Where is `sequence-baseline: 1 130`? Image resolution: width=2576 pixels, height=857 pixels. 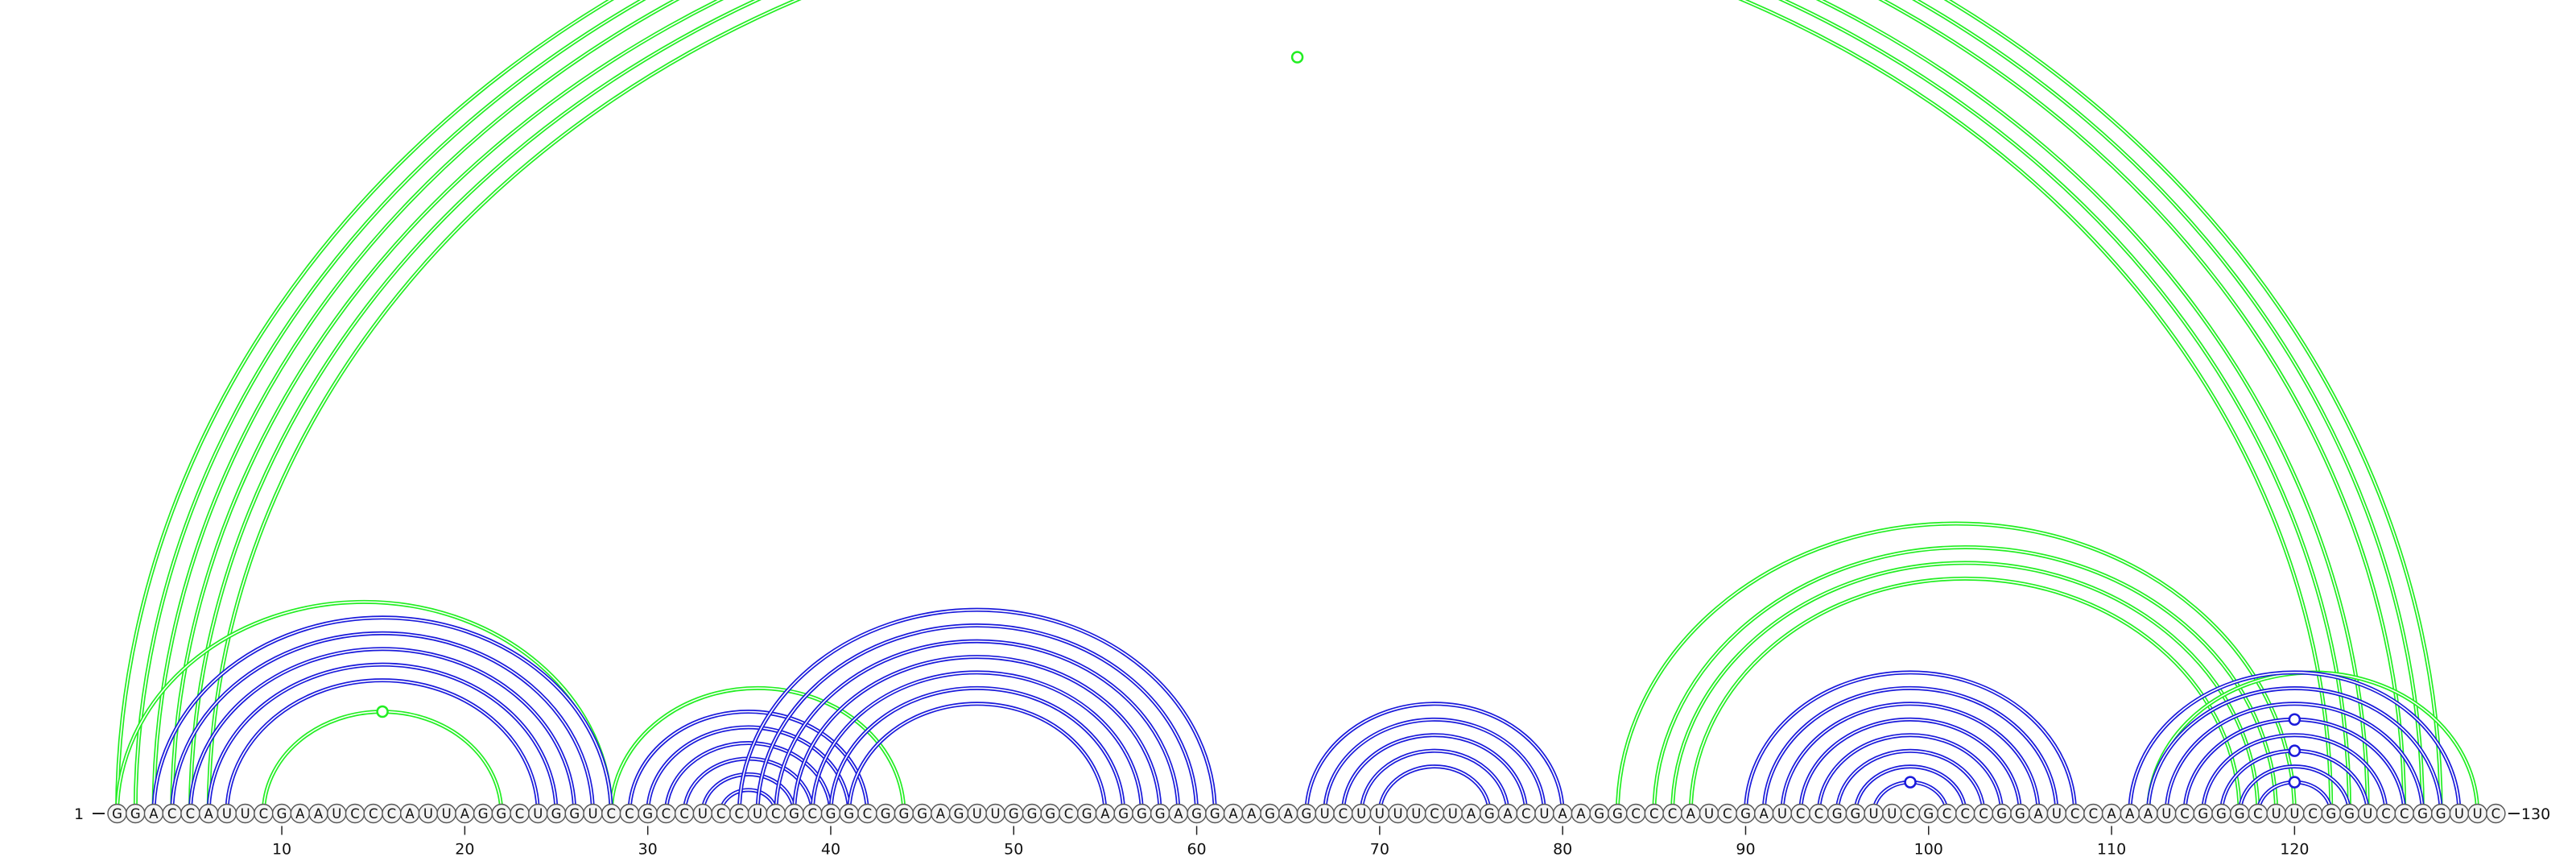
sequence-baseline: 1 130 is located at coordinates (1312, 814).